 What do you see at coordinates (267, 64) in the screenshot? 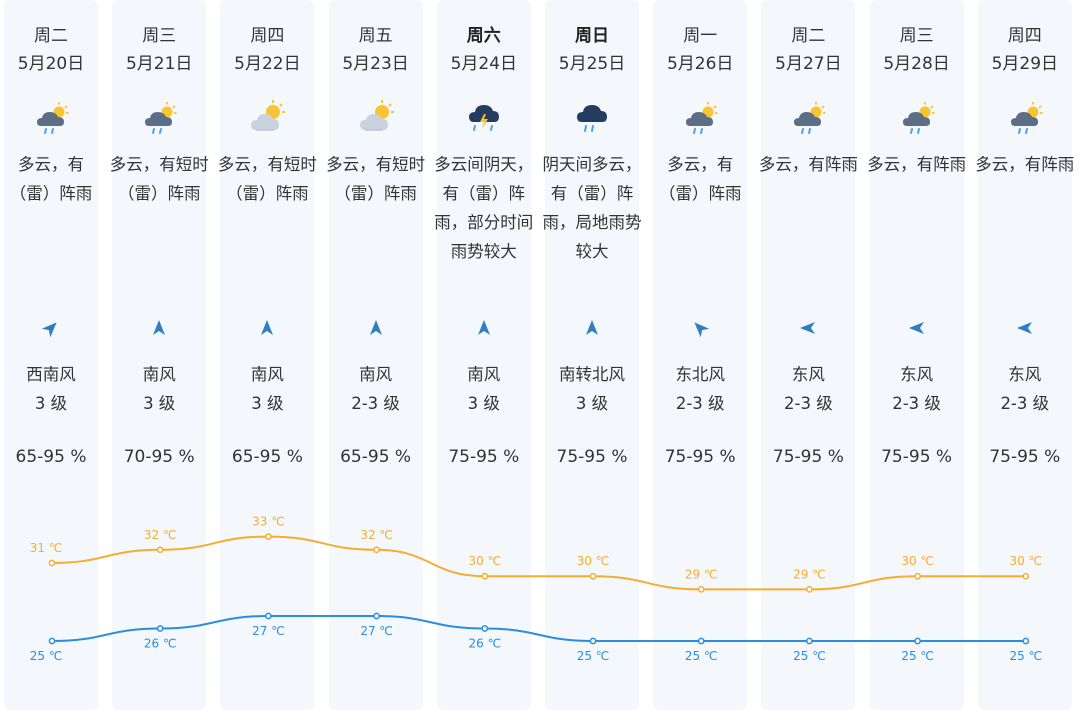
I see `day-date: 5月22日` at bounding box center [267, 64].